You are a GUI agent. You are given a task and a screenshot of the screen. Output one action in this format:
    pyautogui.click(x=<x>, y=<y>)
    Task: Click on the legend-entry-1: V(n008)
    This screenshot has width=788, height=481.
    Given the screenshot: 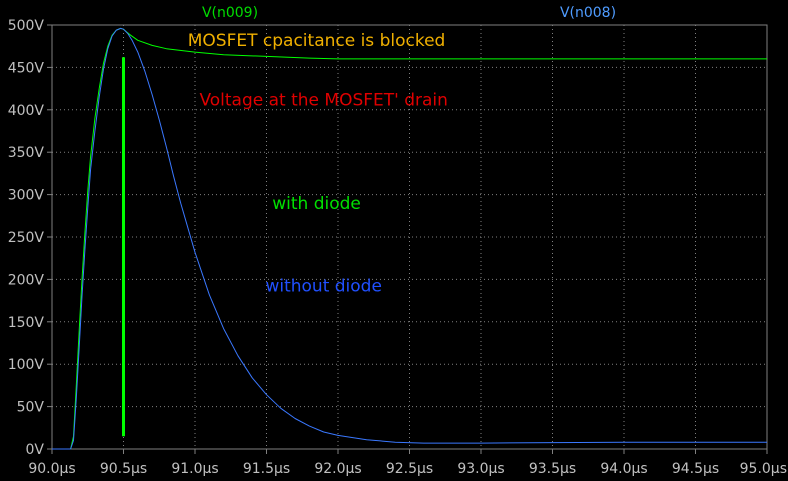 What is the action you would take?
    pyautogui.click(x=588, y=13)
    